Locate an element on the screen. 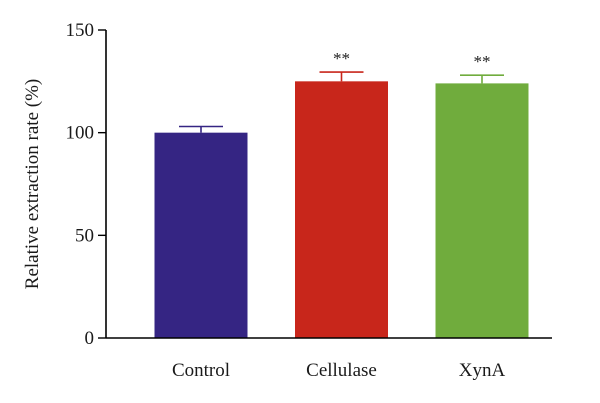 The height and width of the screenshot is (403, 600). significance-cellulase: ** is located at coordinates (341, 58).